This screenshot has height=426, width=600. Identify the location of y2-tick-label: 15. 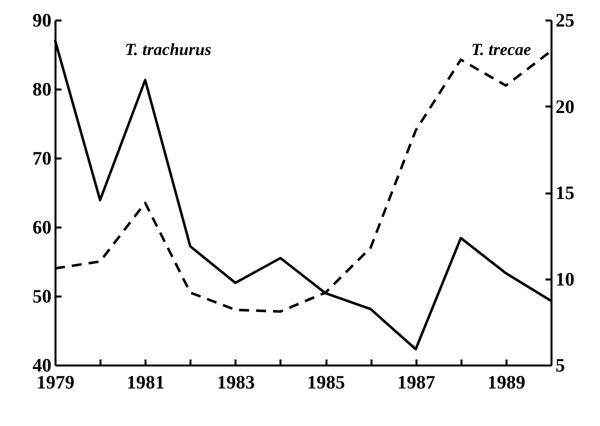
(565, 193).